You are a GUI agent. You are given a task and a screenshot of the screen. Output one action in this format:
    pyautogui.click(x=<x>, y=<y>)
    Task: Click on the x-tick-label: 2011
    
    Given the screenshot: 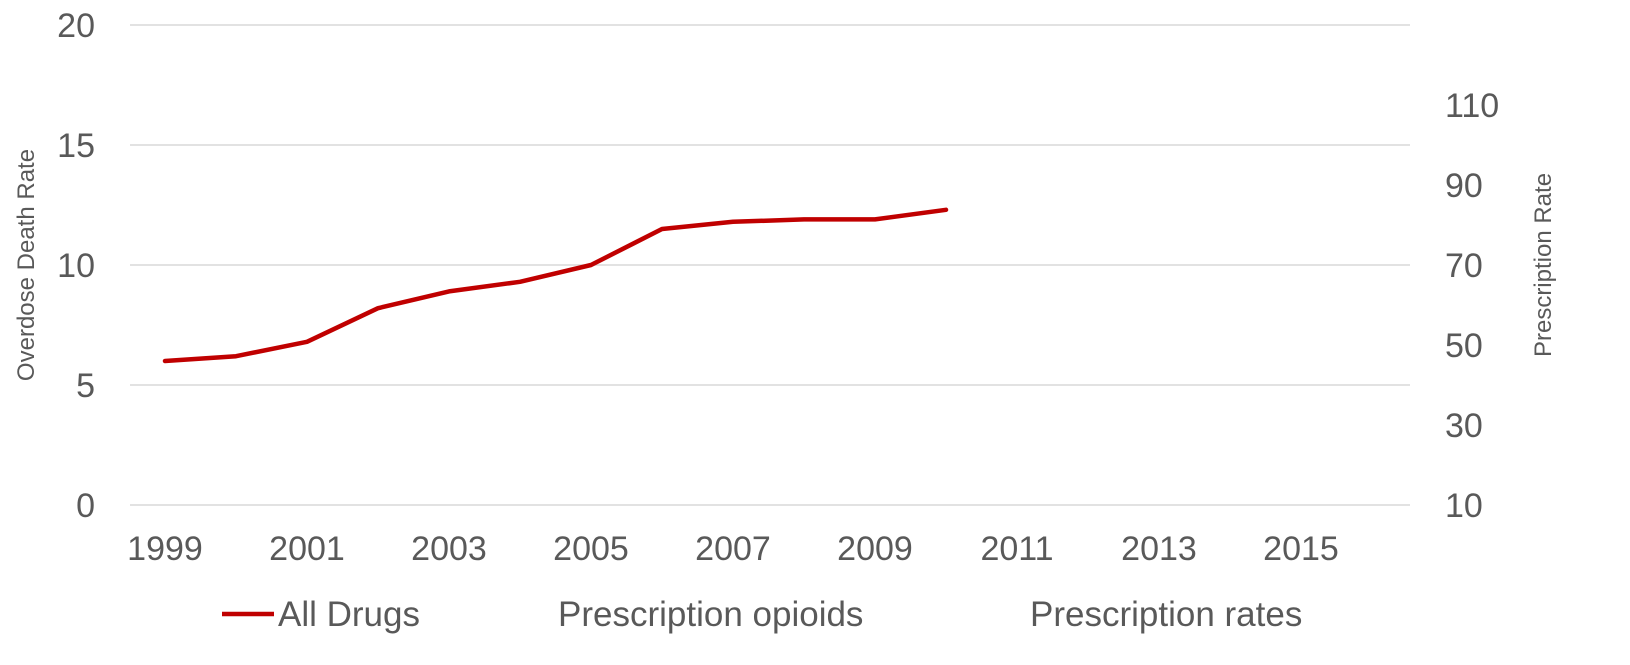 What is the action you would take?
    pyautogui.click(x=1016, y=549)
    